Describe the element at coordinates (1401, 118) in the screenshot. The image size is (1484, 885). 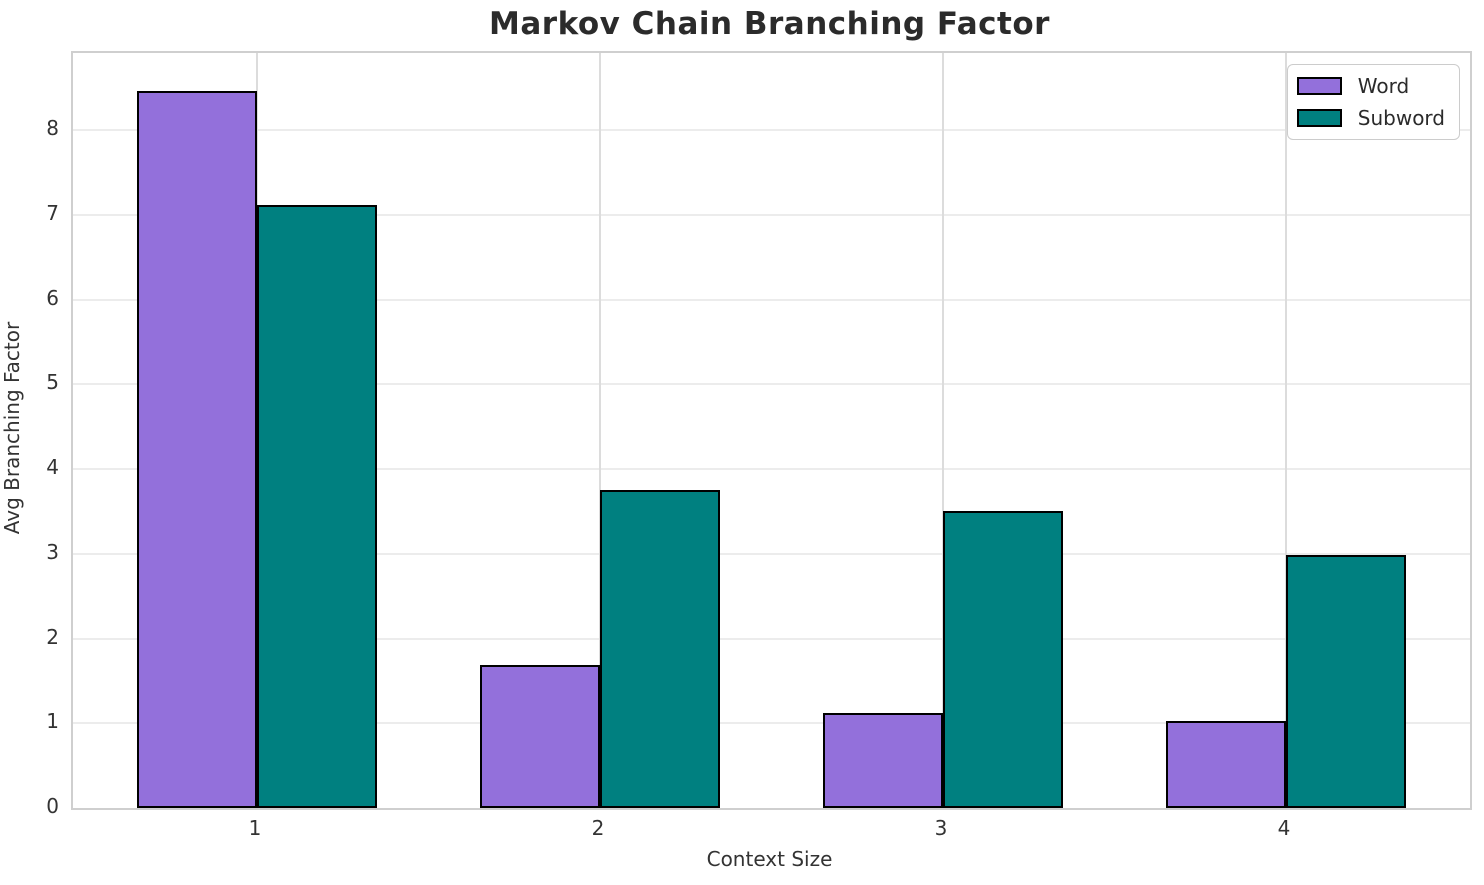
I see `legend-label: Subword` at that location.